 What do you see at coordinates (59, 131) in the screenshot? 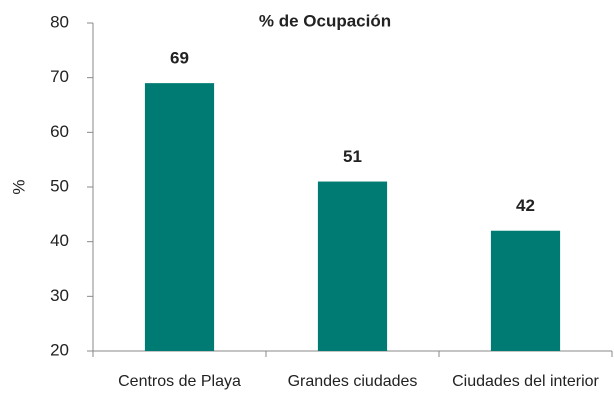
I see `y-tick-label: 60` at bounding box center [59, 131].